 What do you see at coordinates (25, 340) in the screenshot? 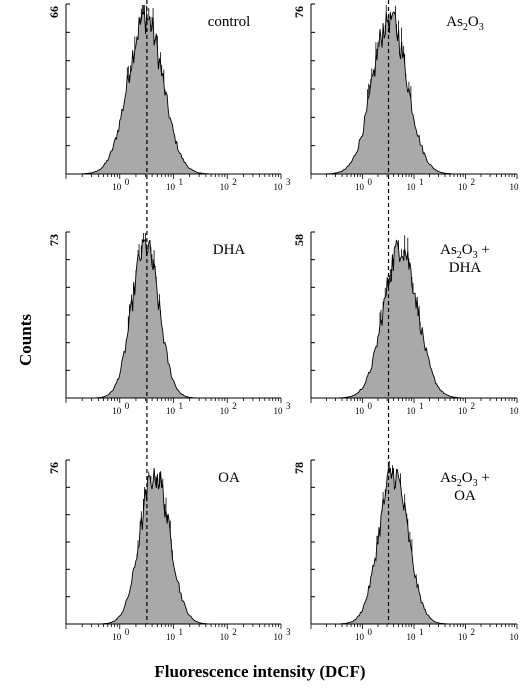
I see `y-axis-label: Counts` at bounding box center [25, 340].